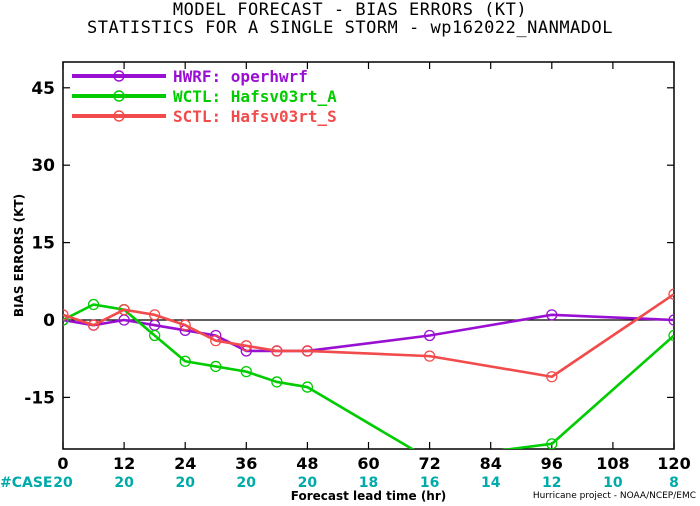 This screenshot has height=506, width=700. Describe the element at coordinates (43, 166) in the screenshot. I see `y-tick-label: 30` at that location.